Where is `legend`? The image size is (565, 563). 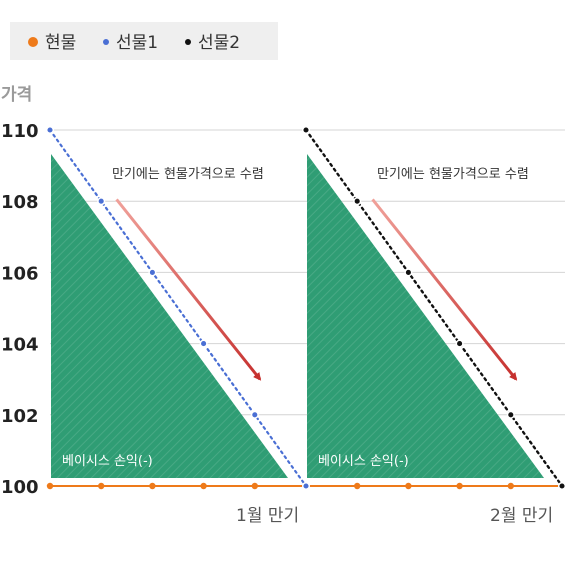 legend is located at coordinates (144, 41).